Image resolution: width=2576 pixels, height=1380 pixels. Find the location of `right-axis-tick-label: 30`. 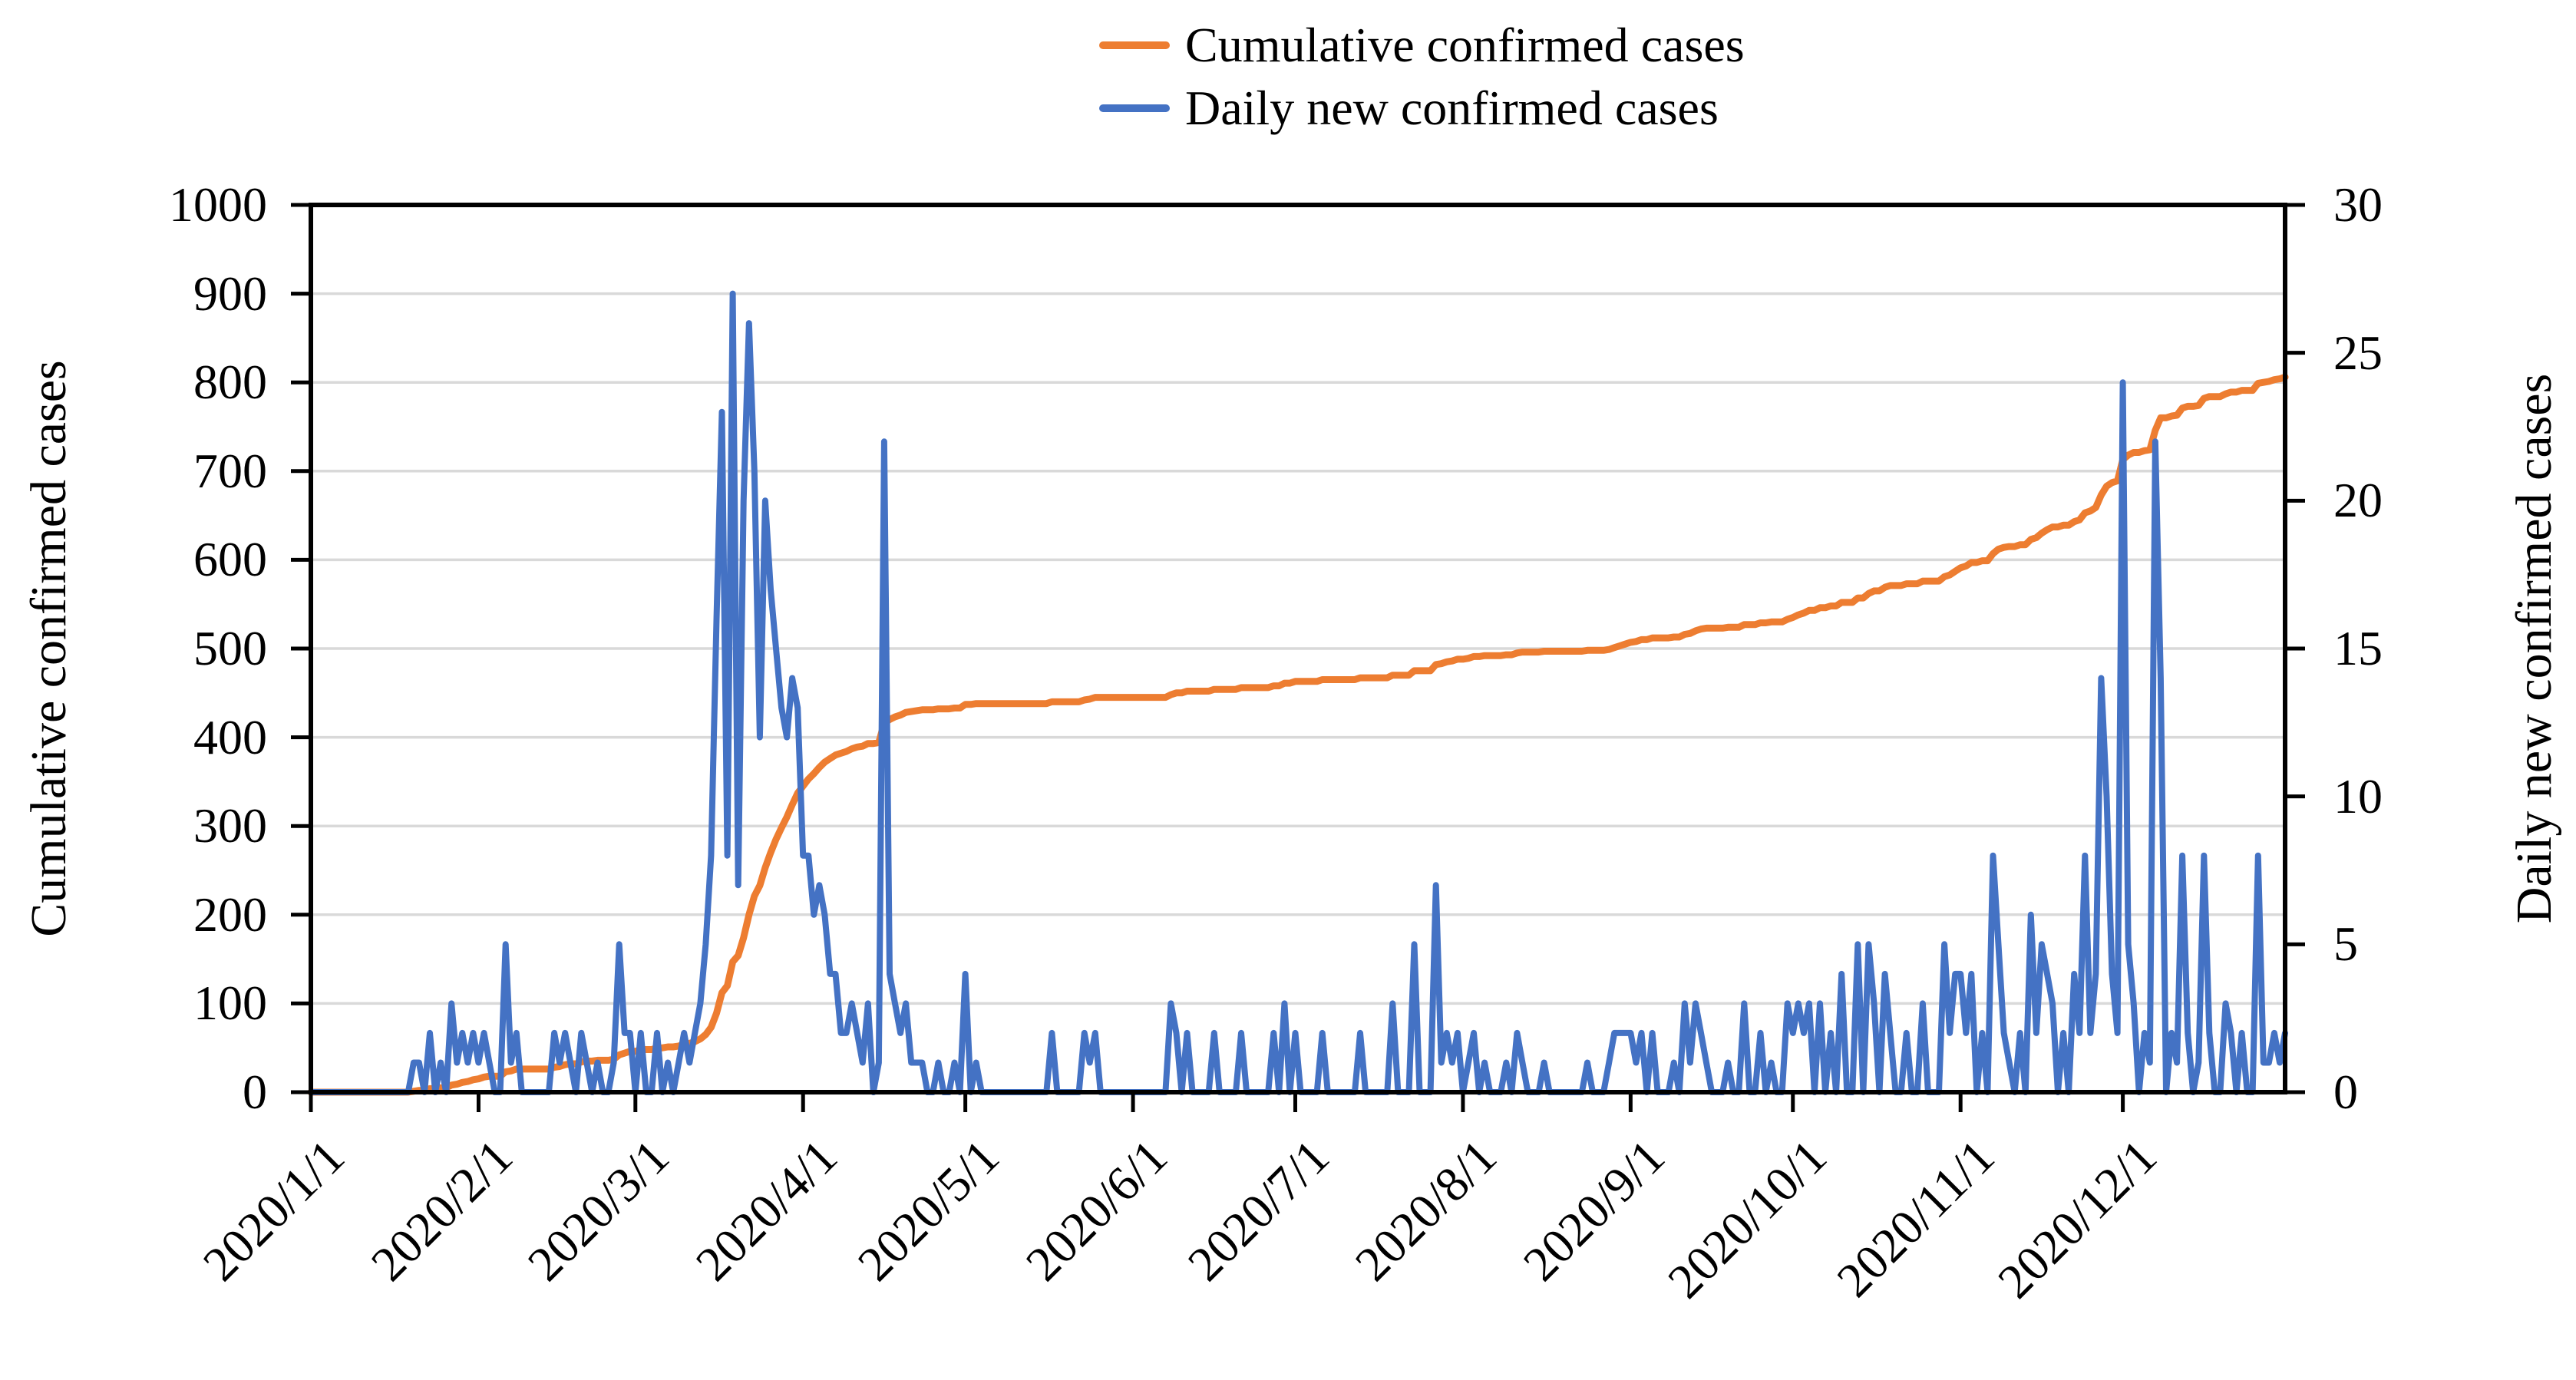

right-axis-tick-label: 30 is located at coordinates (2358, 205).